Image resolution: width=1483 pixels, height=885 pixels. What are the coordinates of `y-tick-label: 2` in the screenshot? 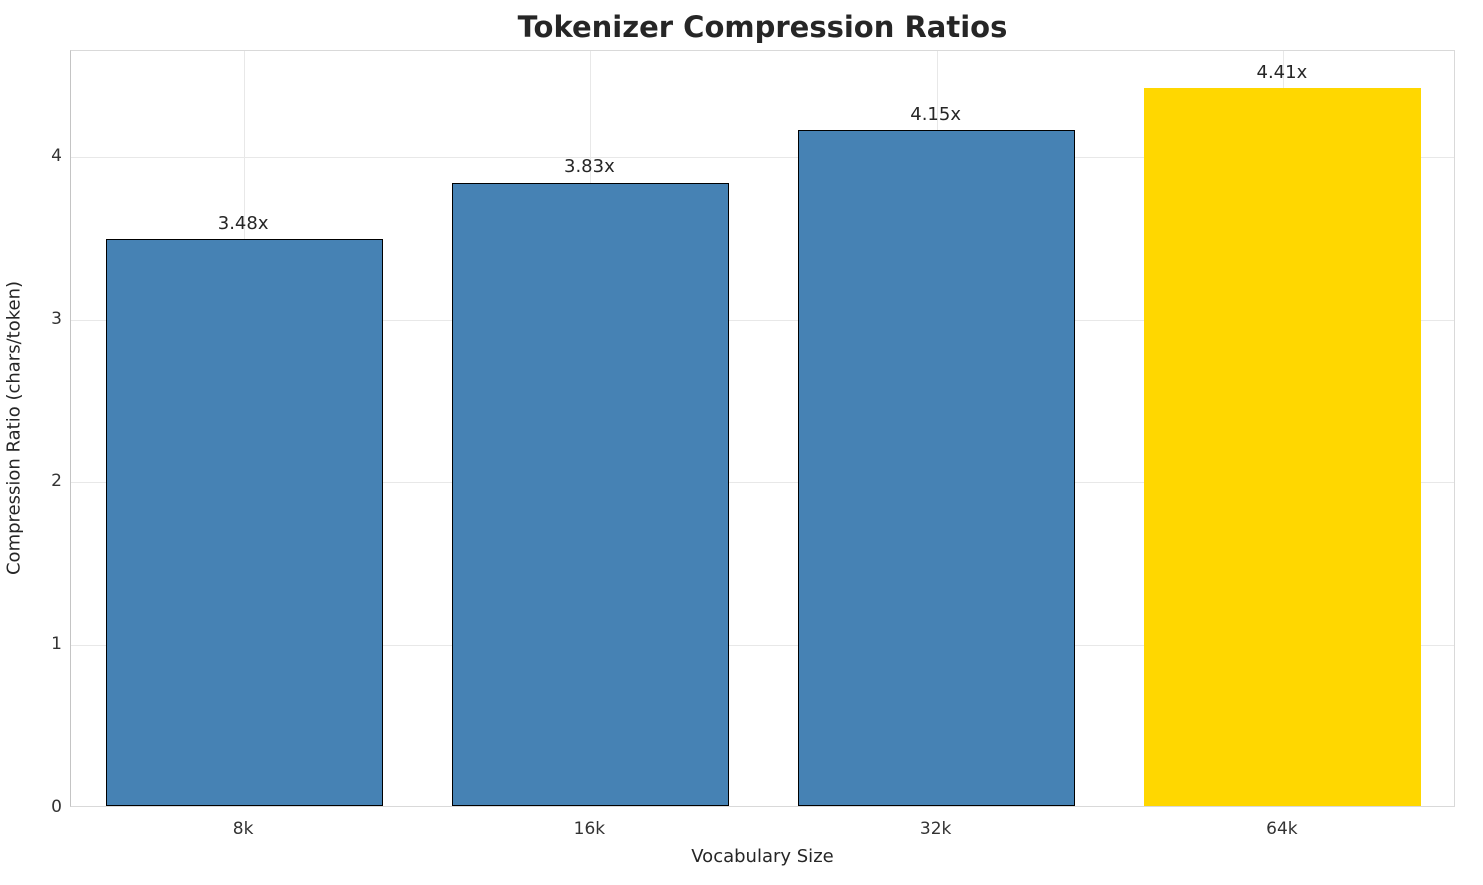 It's located at (56, 481).